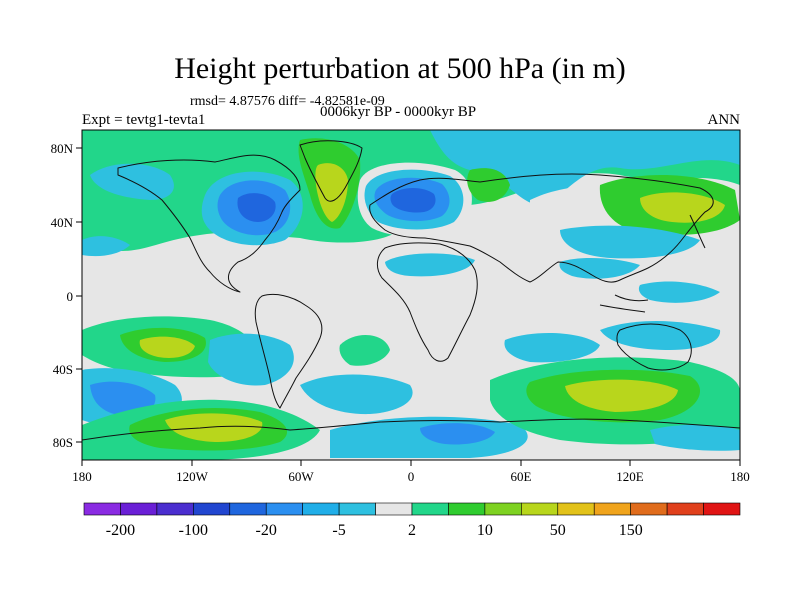 Image resolution: width=800 pixels, height=600 pixels. I want to click on colorbar-label: 50, so click(558, 530).